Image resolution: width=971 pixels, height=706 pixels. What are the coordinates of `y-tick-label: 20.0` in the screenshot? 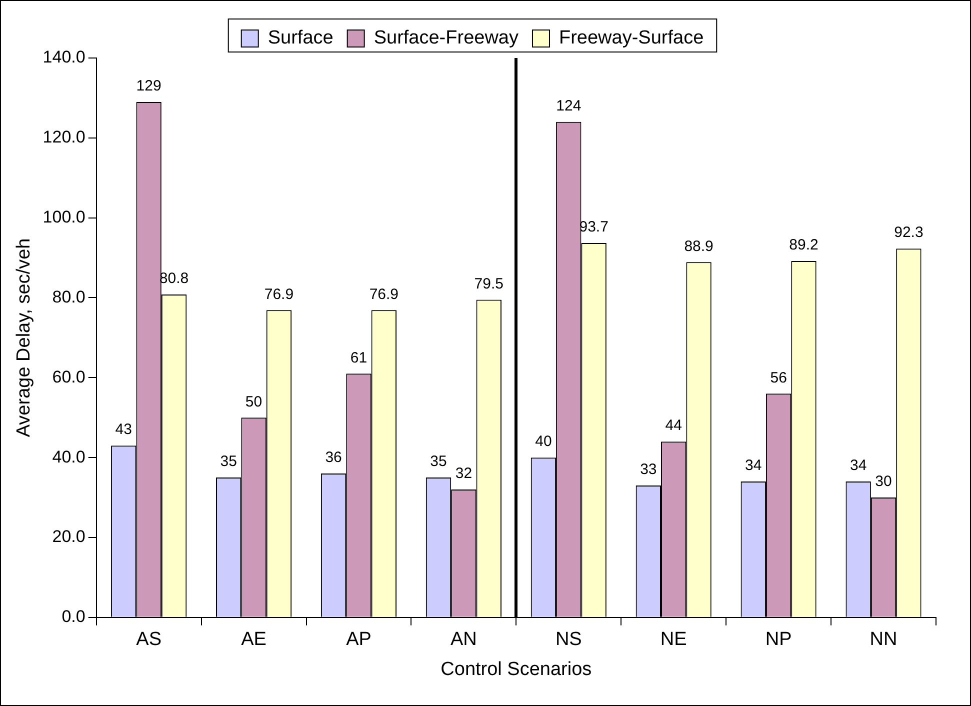 It's located at (69, 536).